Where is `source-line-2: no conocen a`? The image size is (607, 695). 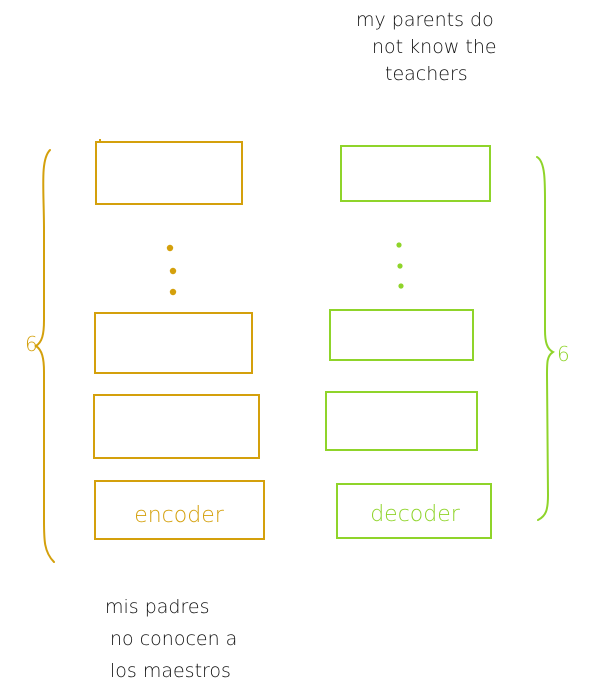
source-line-2: no conocen a is located at coordinates (173, 639).